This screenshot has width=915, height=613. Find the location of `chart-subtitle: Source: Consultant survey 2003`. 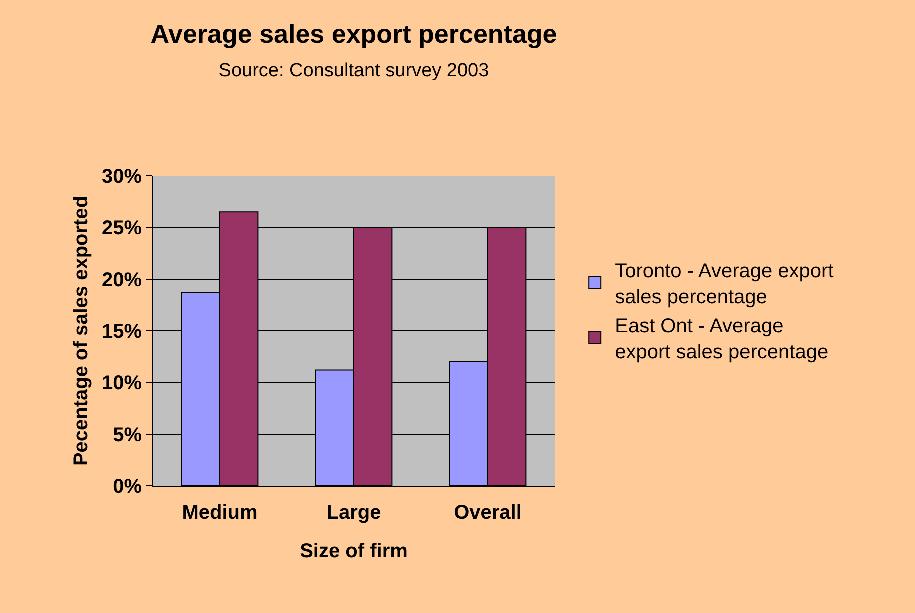

chart-subtitle: Source: Consultant survey 2003 is located at coordinates (354, 71).